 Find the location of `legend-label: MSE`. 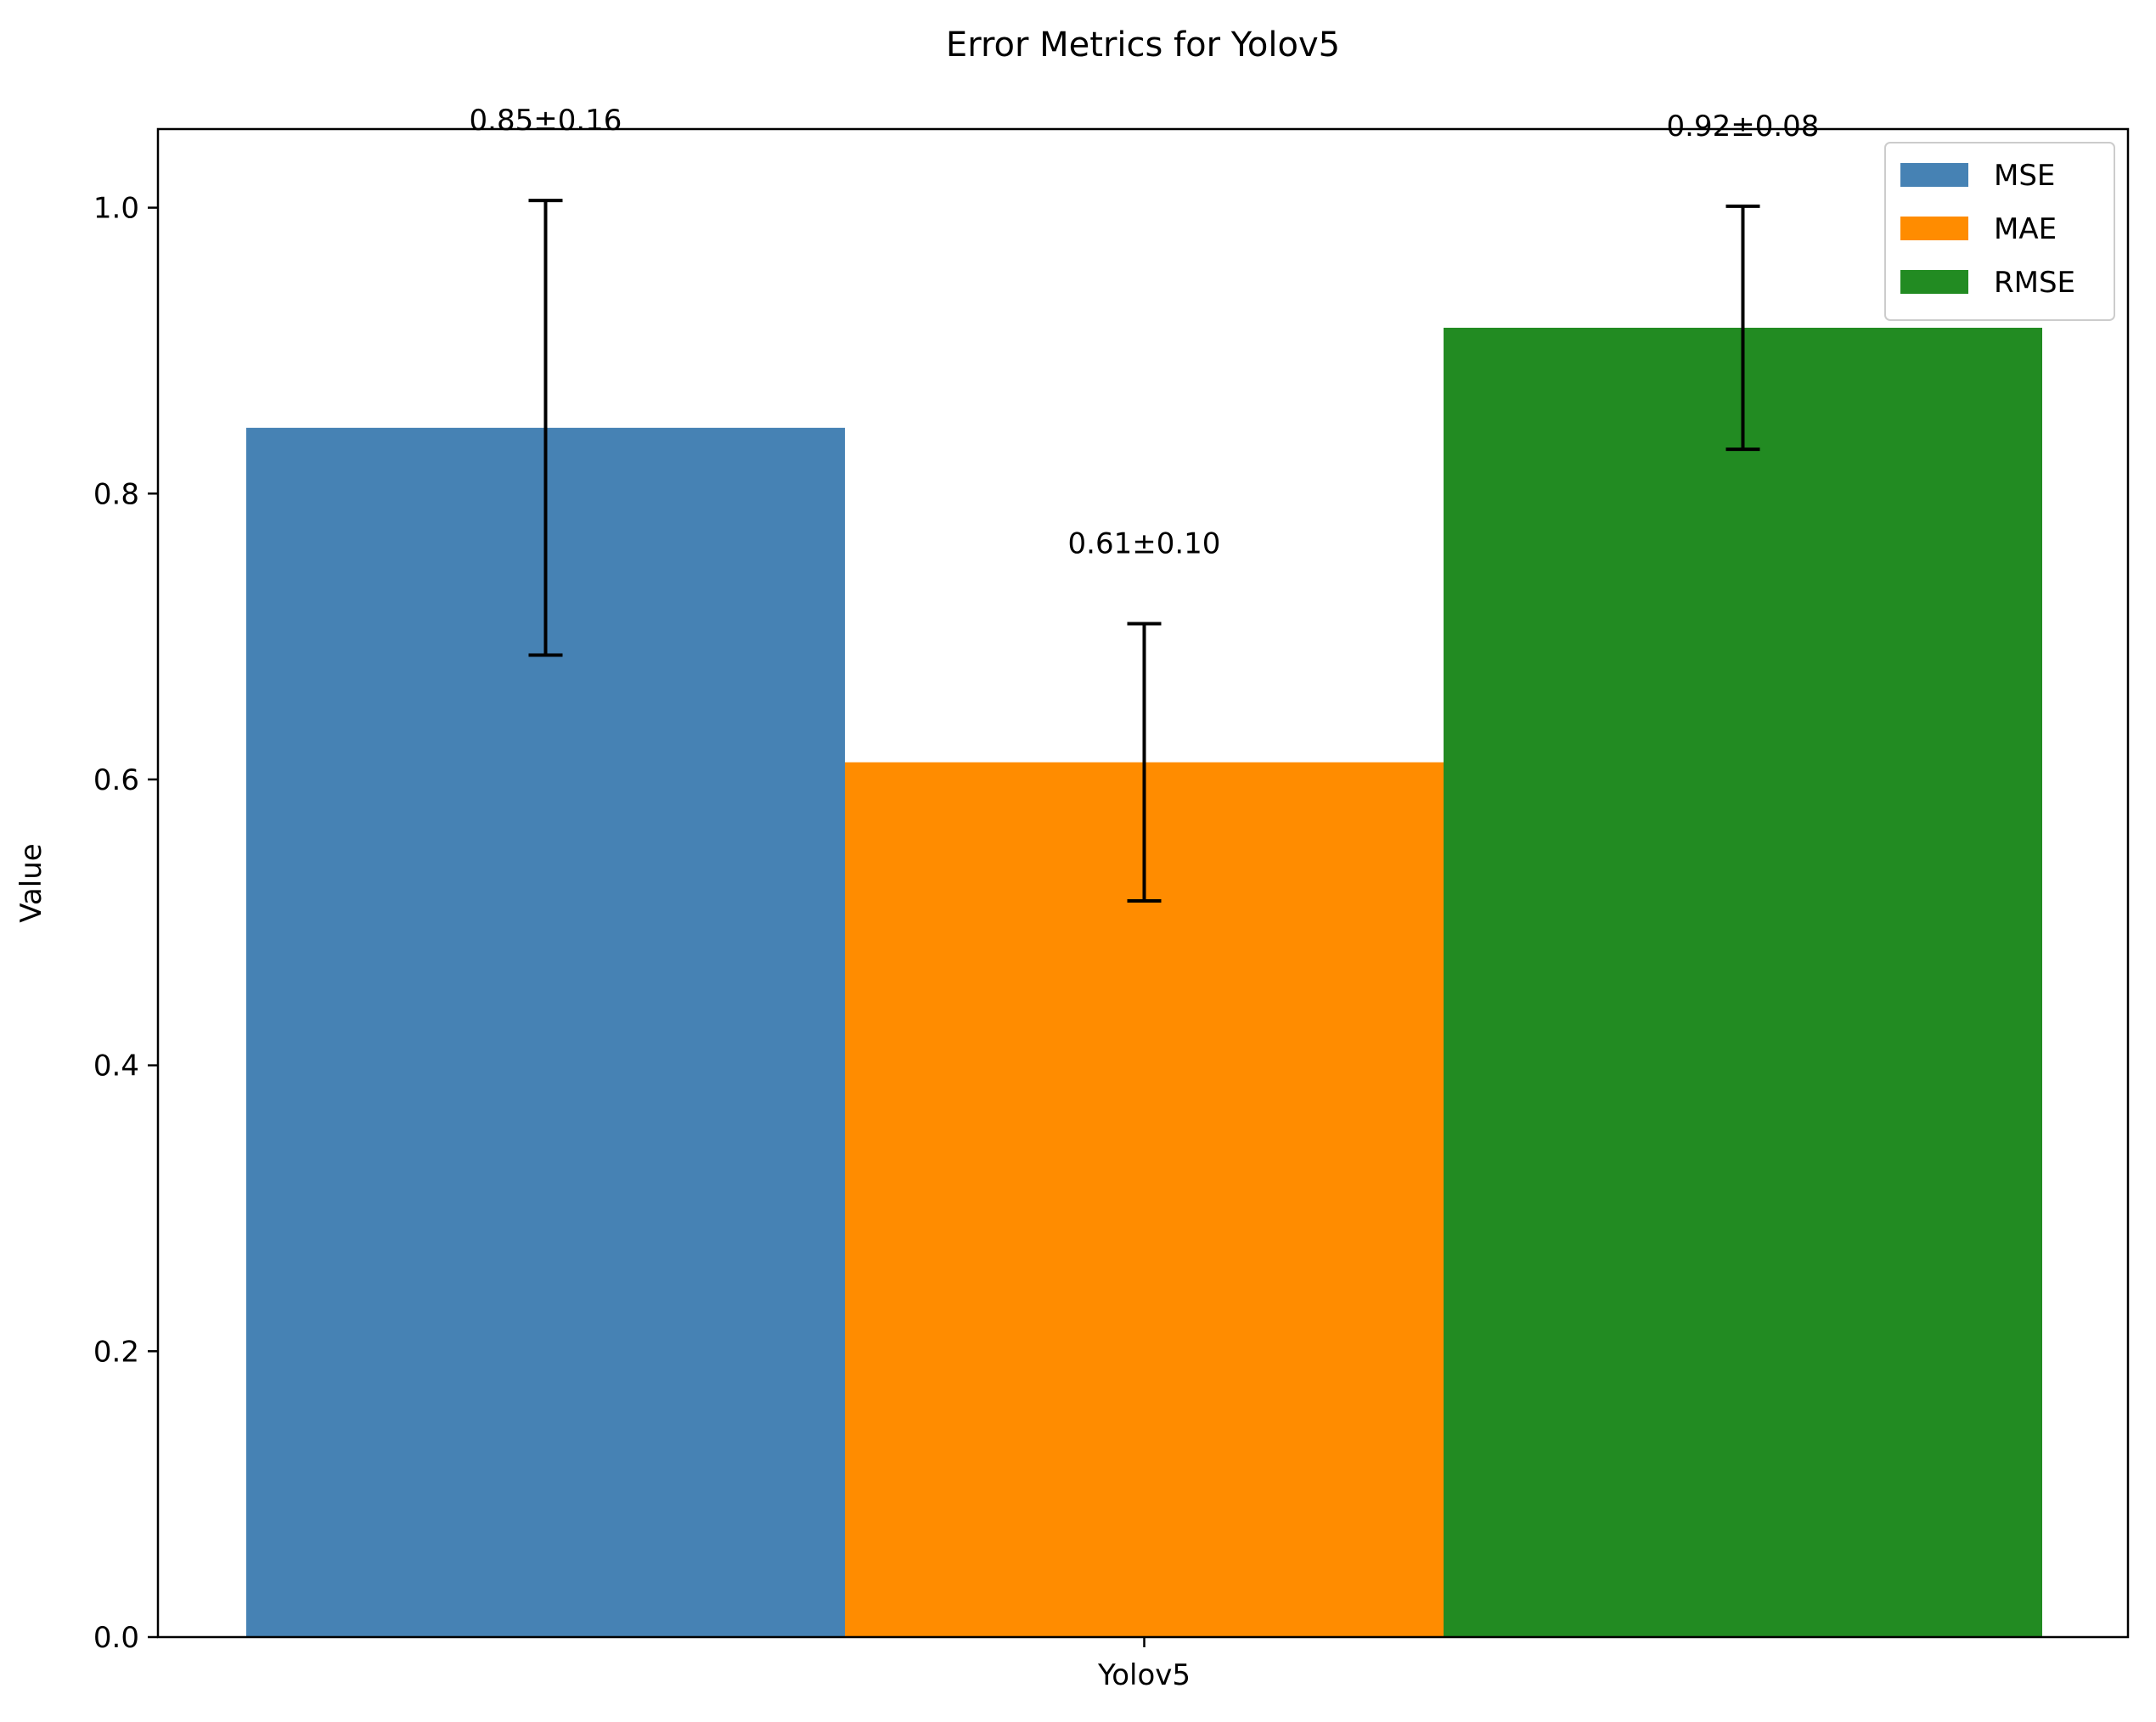

legend-label: MSE is located at coordinates (2024, 176).